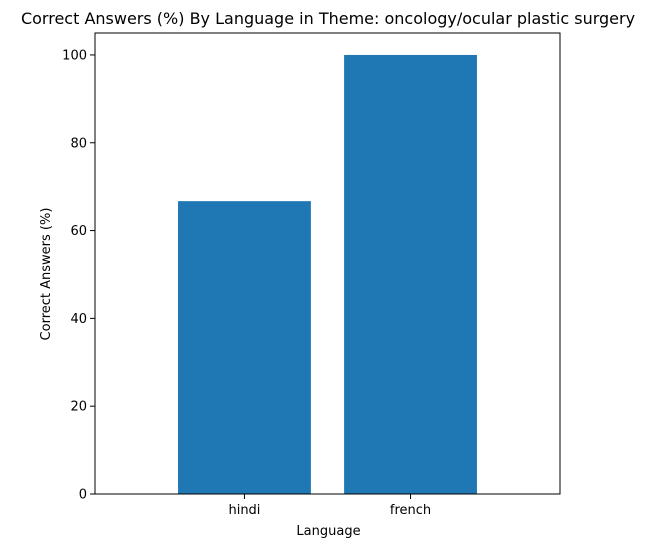 Image resolution: width=657 pixels, height=547 pixels. Describe the element at coordinates (78, 143) in the screenshot. I see `y-tick-label: 80` at that location.